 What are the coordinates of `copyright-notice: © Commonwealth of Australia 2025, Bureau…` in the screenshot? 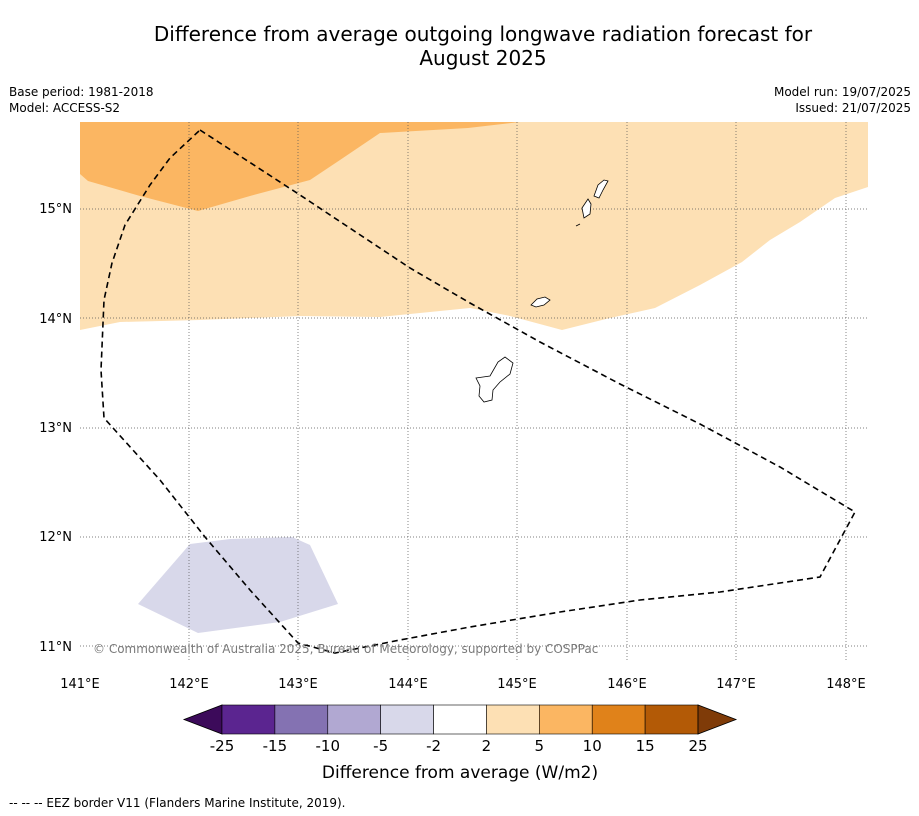 It's located at (345, 649).